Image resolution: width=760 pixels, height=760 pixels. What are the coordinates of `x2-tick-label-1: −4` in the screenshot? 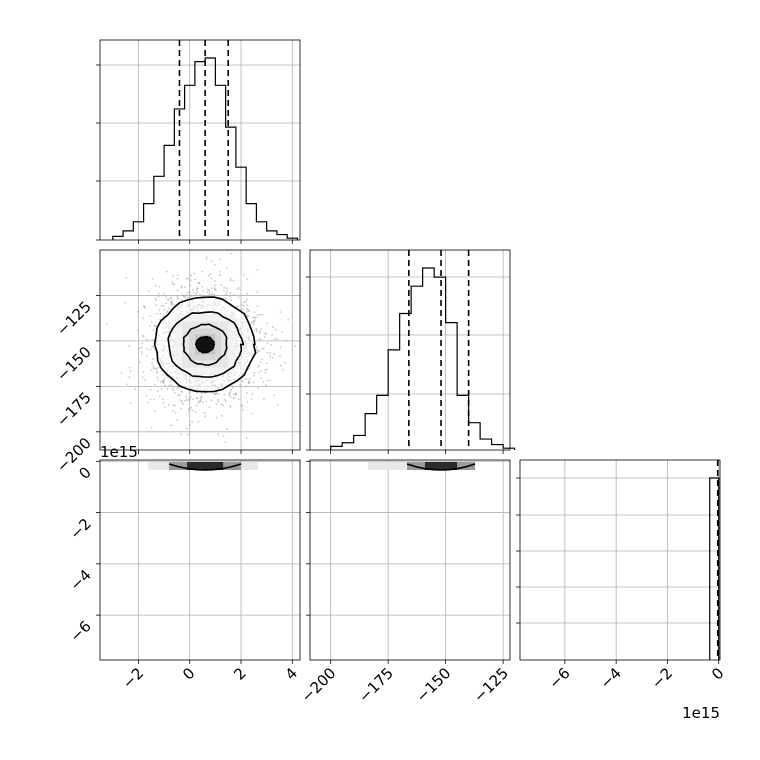 It's located at (611, 678).